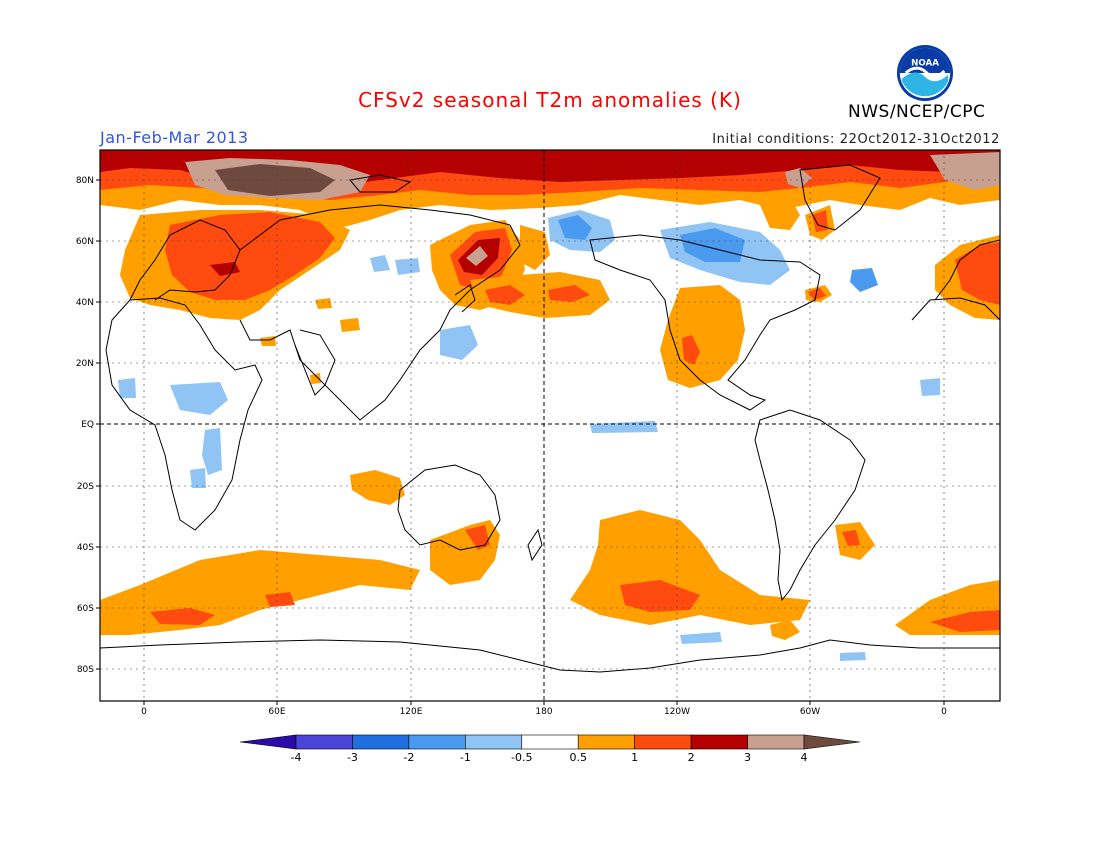 The image size is (1100, 850). I want to click on lon-label: 180, so click(543, 712).